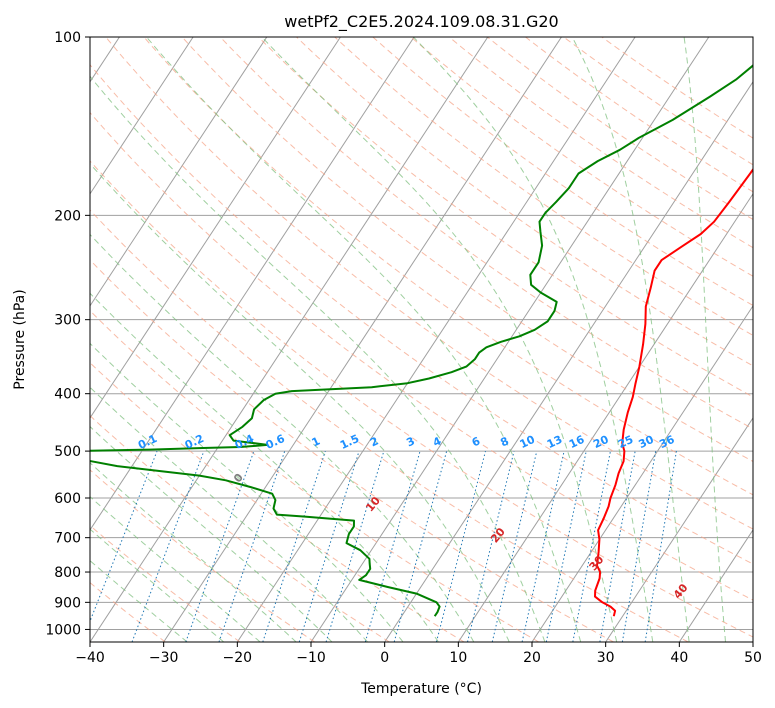 Image resolution: width=775 pixels, height=708 pixels. Describe the element at coordinates (646, 442) in the screenshot. I see `mixing-ratio-label: 30` at that location.